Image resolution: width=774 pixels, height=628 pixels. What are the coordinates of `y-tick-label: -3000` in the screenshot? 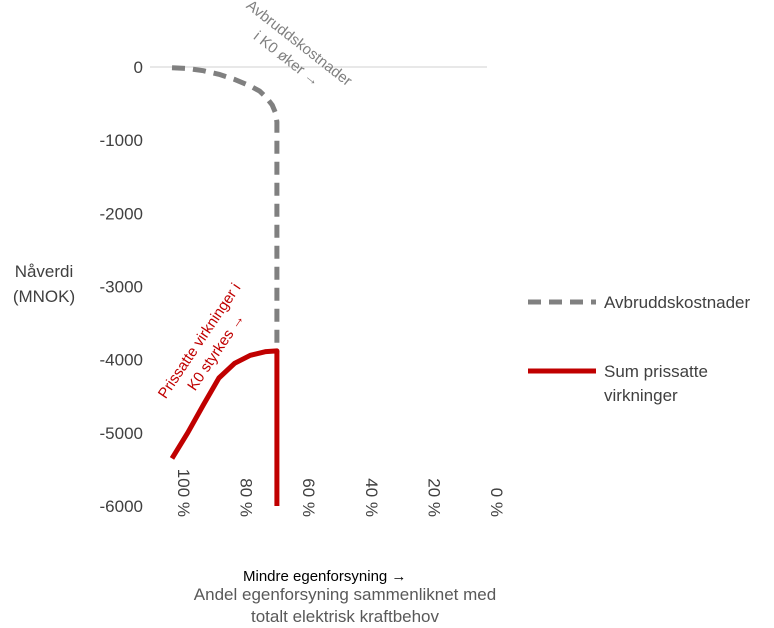 It's located at (121, 287).